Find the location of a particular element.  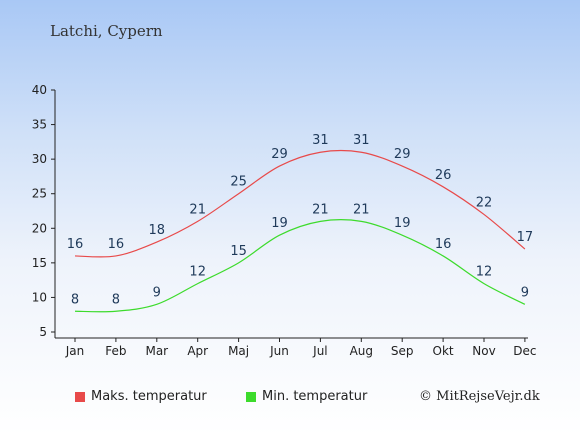

min-data-label: 15 is located at coordinates (238, 251).